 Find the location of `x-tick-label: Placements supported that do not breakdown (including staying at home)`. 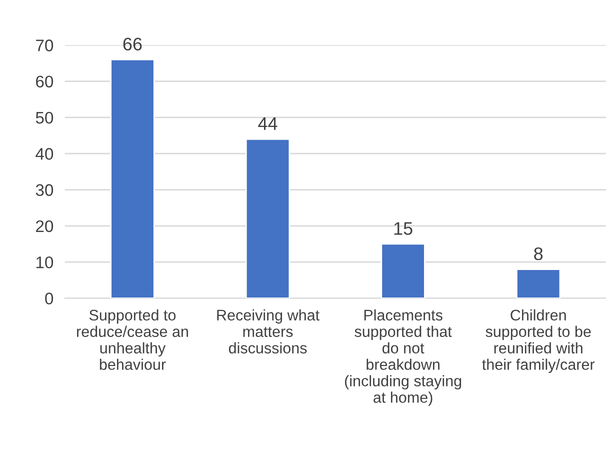

x-tick-label: Placements supported that do not breakdown (including staying at home) is located at coordinates (403, 357).